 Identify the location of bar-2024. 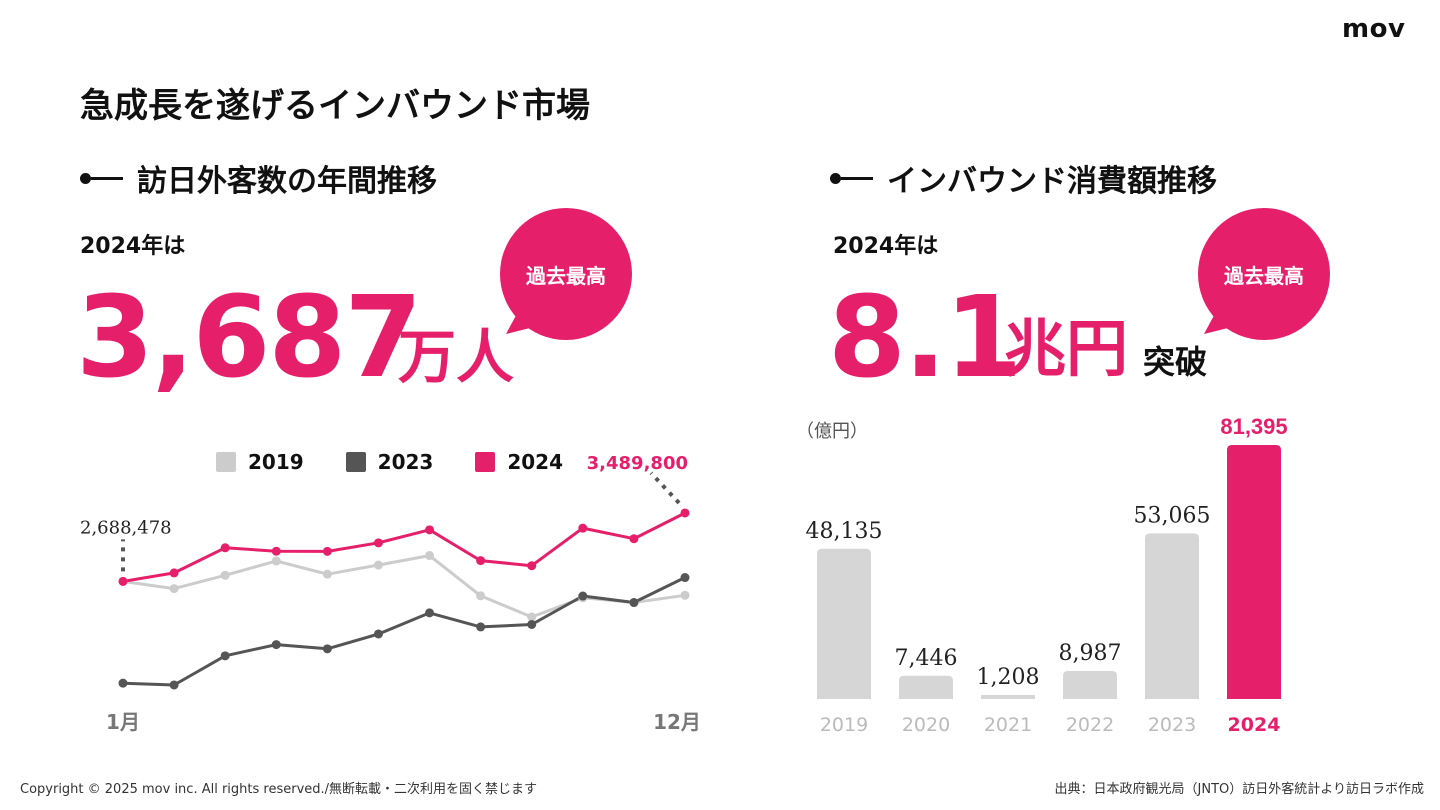
(1254, 572).